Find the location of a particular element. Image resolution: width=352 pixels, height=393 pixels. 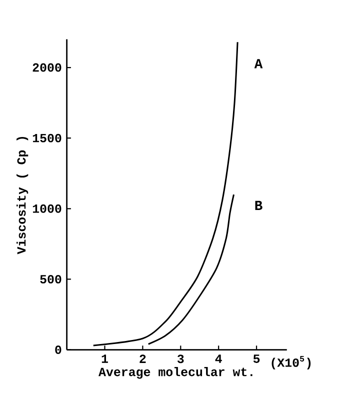

x-tick-label: 4 is located at coordinates (218, 358).